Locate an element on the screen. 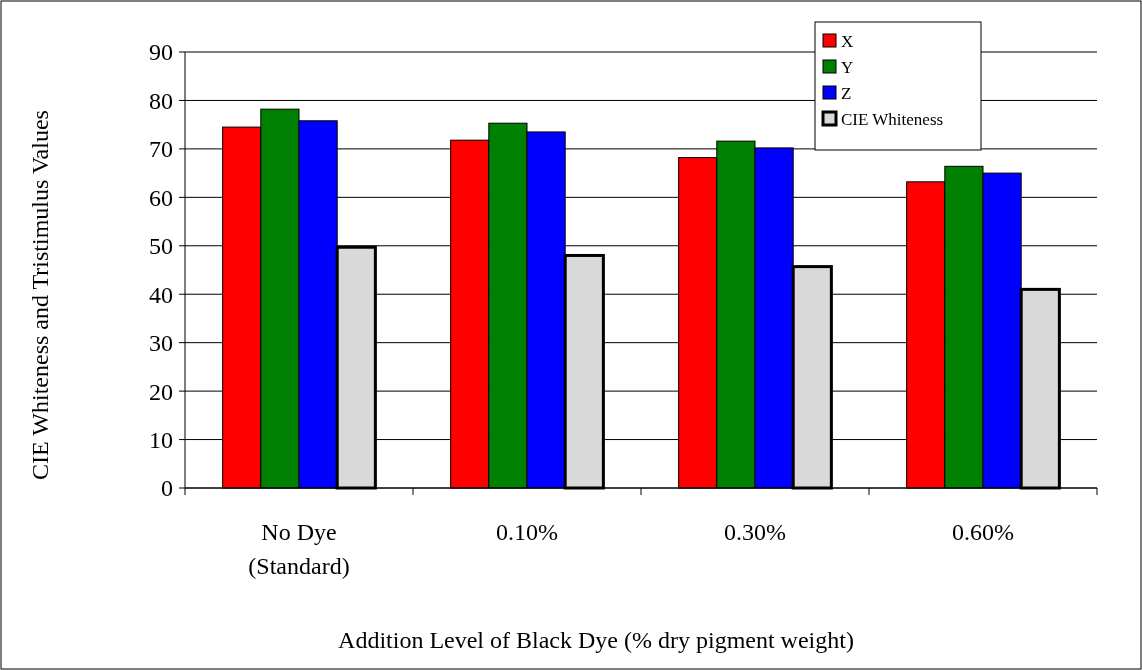 Image resolution: width=1142 pixels, height=670 pixels. y-tick-label: 10 is located at coordinates (161, 439).